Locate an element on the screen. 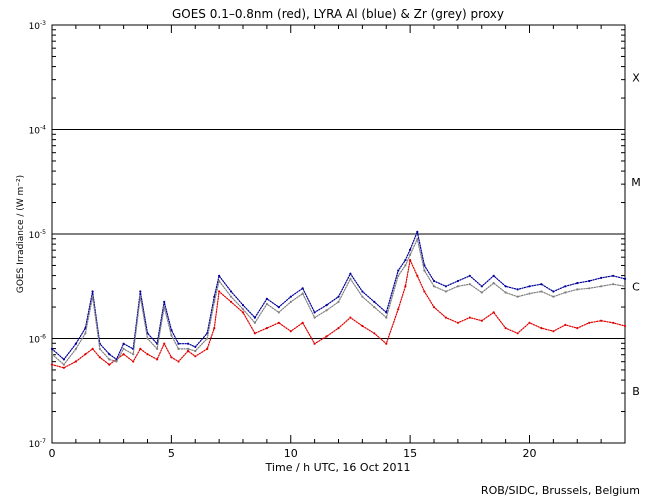 The height and width of the screenshot is (500, 650). class-label: C is located at coordinates (636, 286).